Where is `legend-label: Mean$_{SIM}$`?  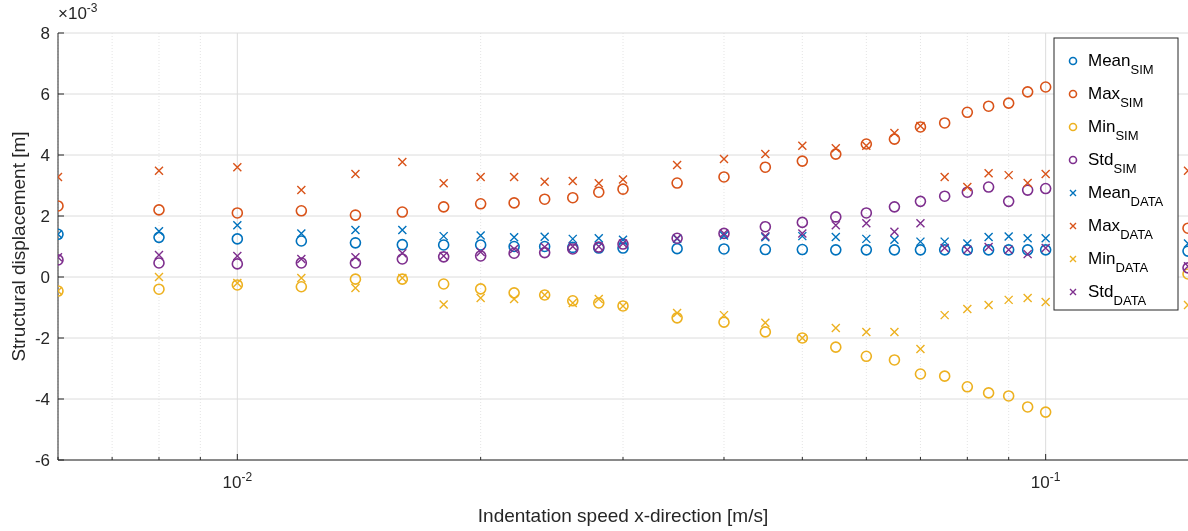 legend-label: Mean$_{SIM}$ is located at coordinates (1121, 64).